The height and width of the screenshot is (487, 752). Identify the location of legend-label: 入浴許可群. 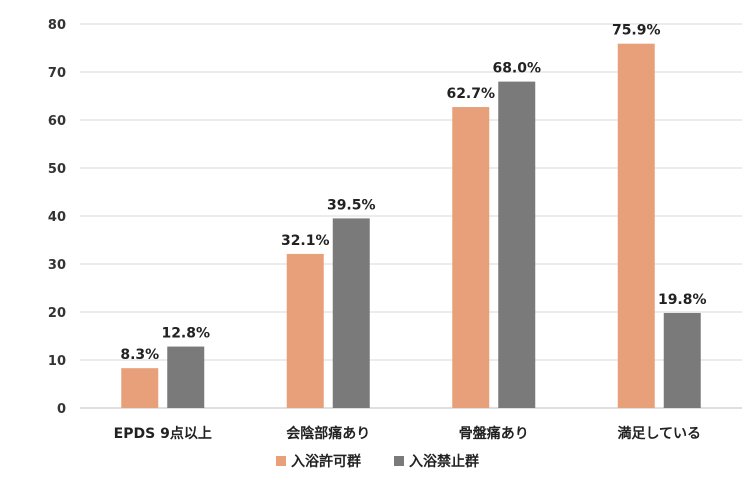
(326, 461).